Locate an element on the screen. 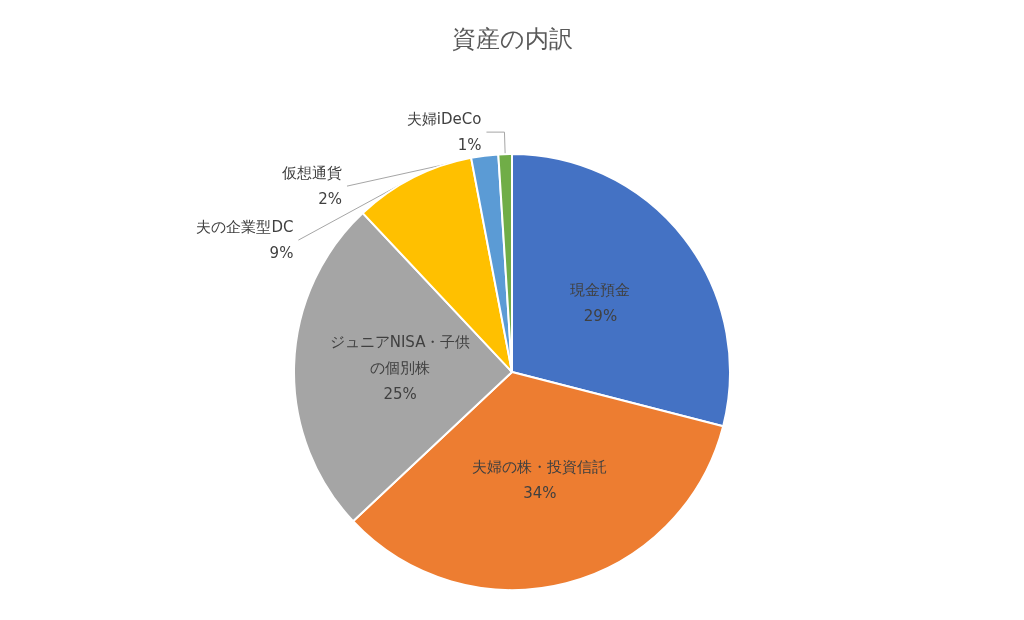  slice-label: 夫の企業型DC is located at coordinates (245, 227).